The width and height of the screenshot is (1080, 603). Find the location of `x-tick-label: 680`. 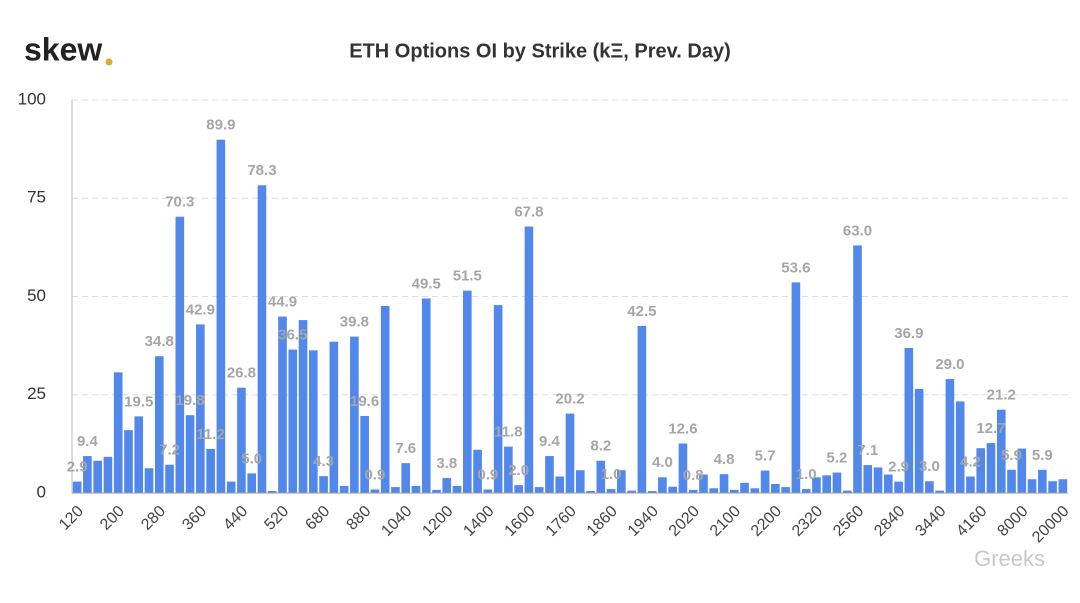

x-tick-label: 680 is located at coordinates (317, 518).